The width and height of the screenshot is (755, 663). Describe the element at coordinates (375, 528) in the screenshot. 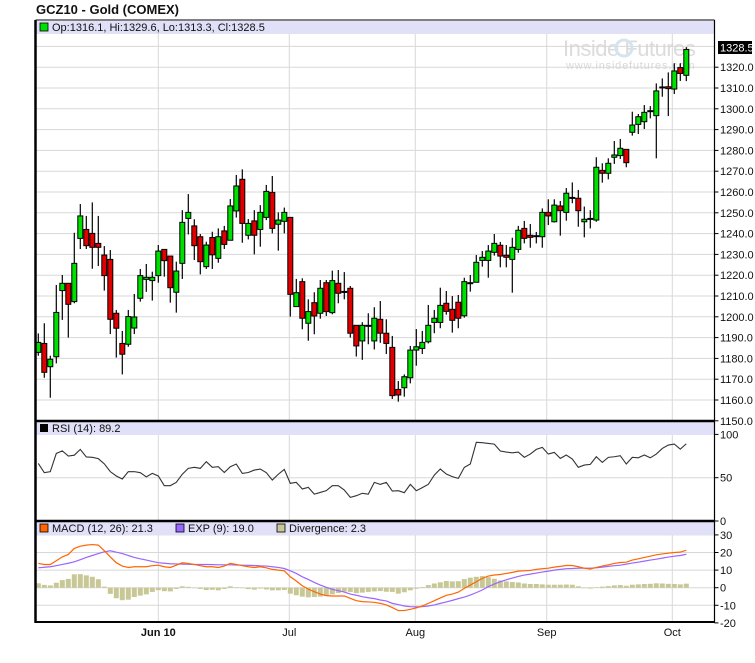

I see `macd-legend-bar` at that location.